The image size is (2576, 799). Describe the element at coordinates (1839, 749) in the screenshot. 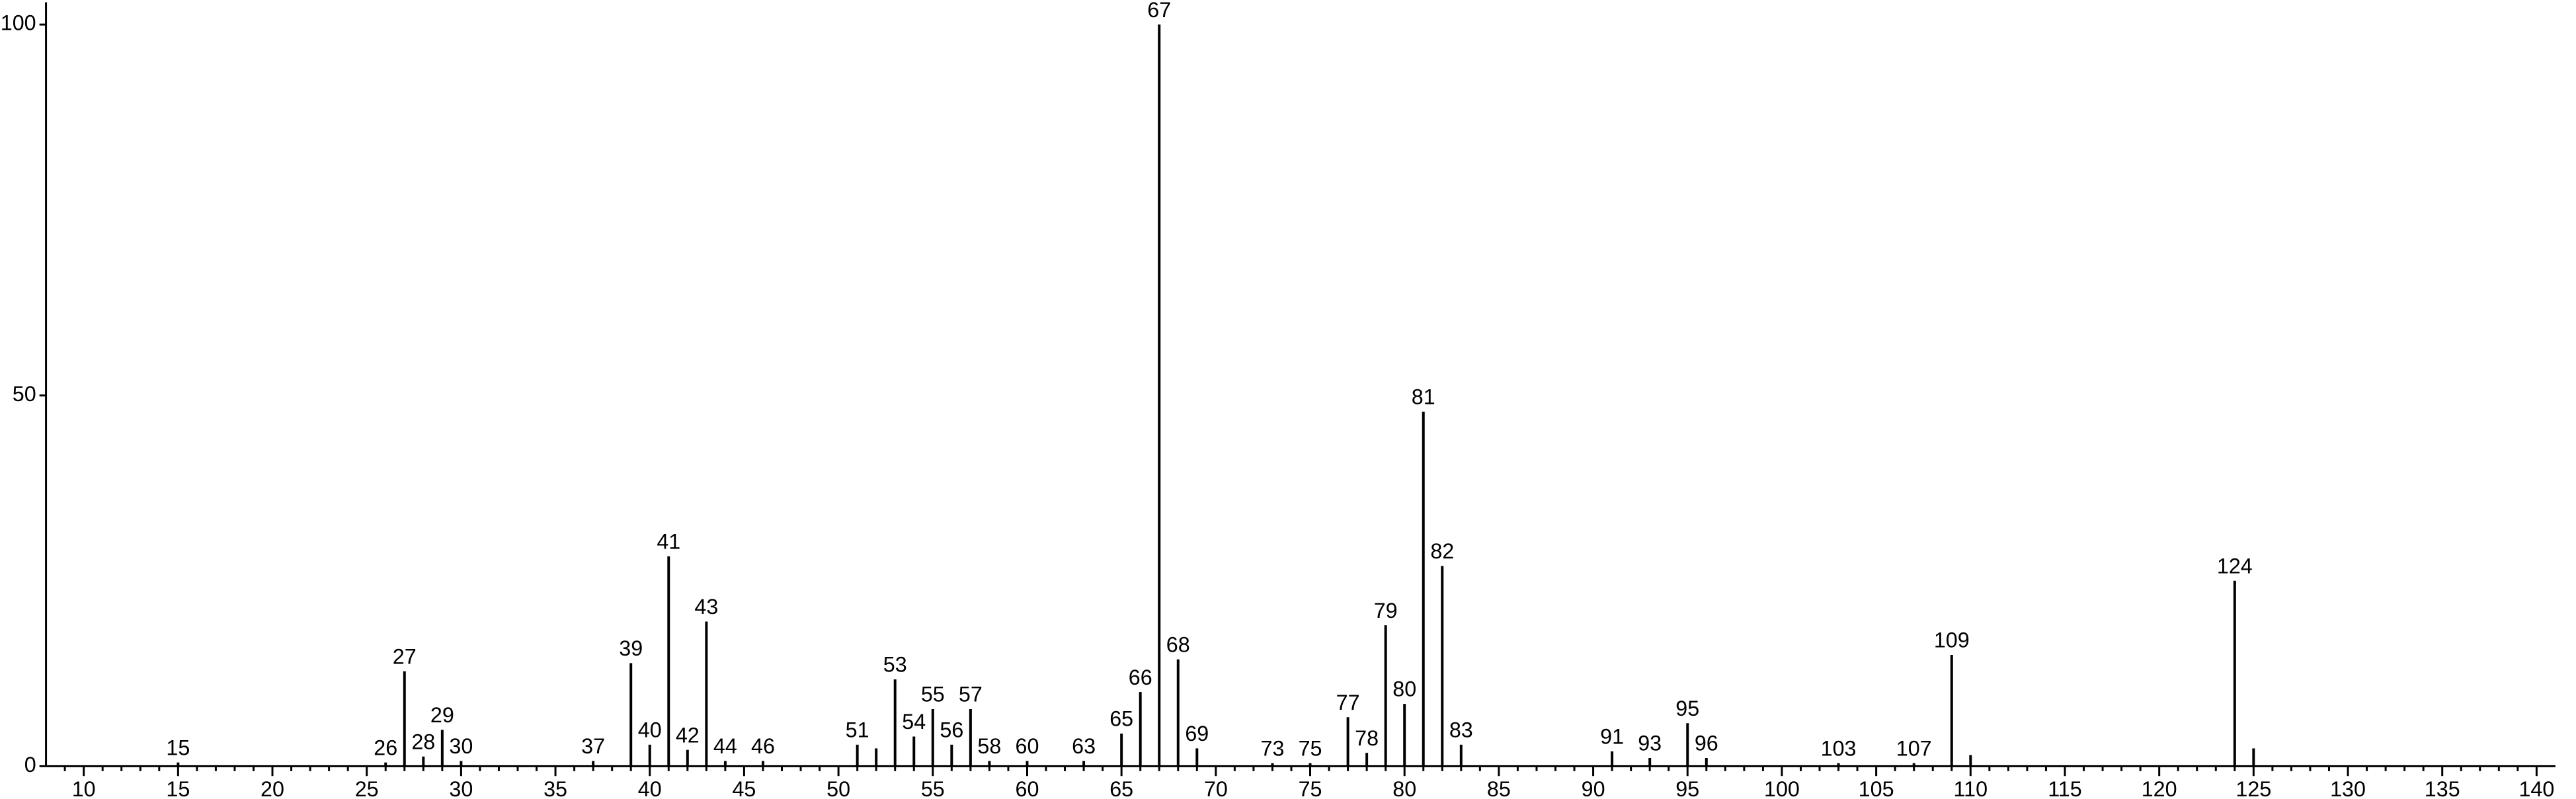

I see `peak-label: 103` at that location.